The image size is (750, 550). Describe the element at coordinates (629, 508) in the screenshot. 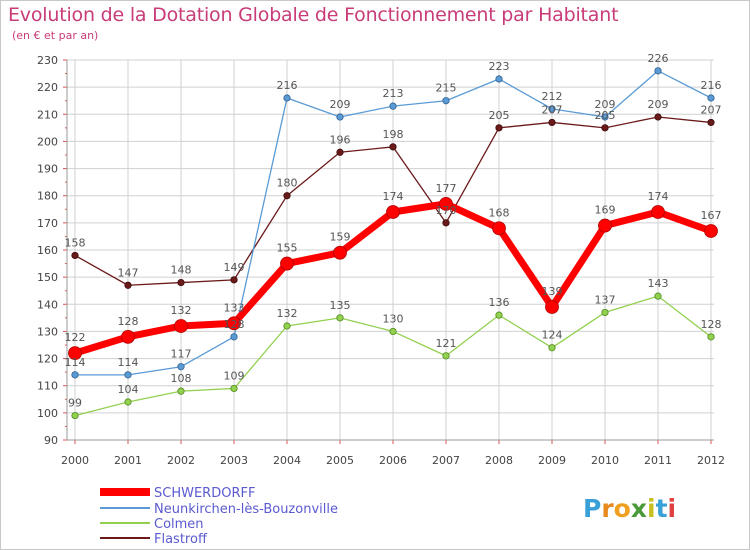

I see `proxiti-logo: Proxiti` at that location.